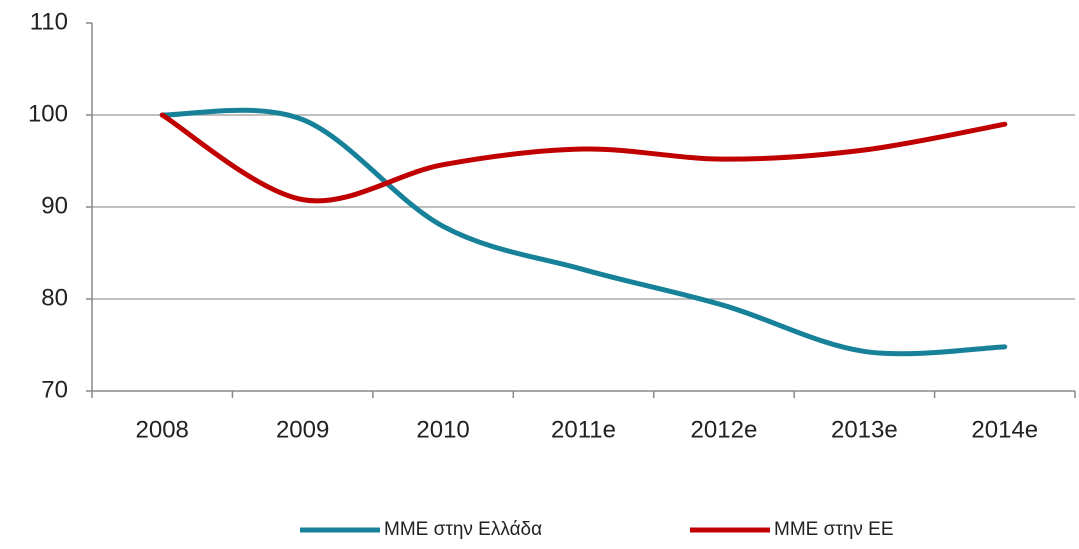 The width and height of the screenshot is (1079, 549). What do you see at coordinates (463, 529) in the screenshot?
I see `legend-label: ΜΜΕ στην Ελλάδα` at bounding box center [463, 529].